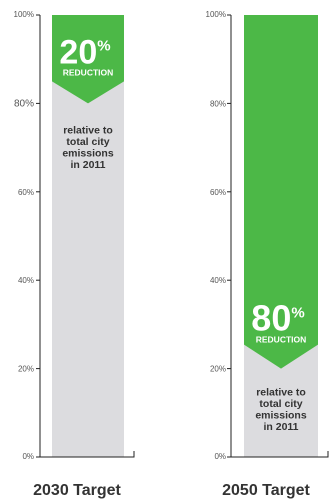 This screenshot has height=501, width=329. I want to click on reduction-percent-value: 80%, so click(277, 318).